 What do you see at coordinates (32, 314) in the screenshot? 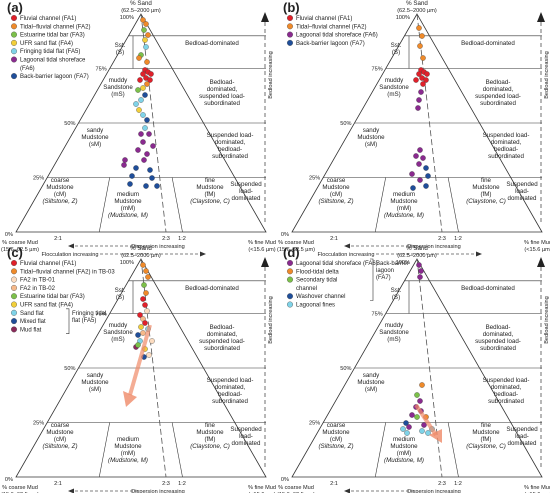
I see `legend-label: Sand flat` at bounding box center [32, 314].